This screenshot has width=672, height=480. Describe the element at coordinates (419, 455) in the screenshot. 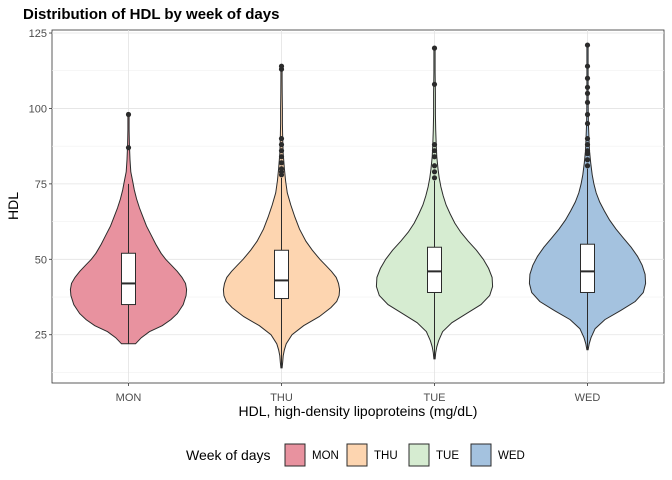

I see `legend-key-tue` at that location.